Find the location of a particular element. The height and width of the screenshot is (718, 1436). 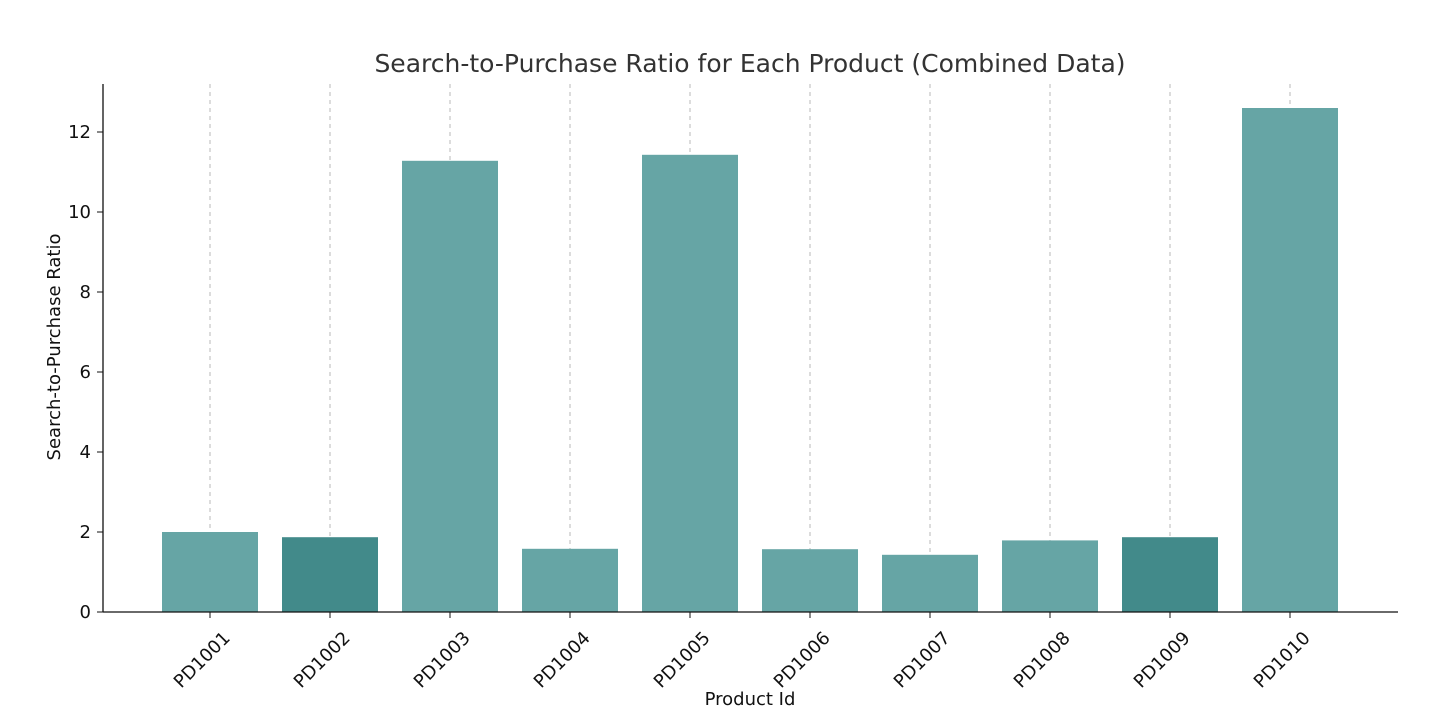

bar-pd1003 is located at coordinates (450, 386).